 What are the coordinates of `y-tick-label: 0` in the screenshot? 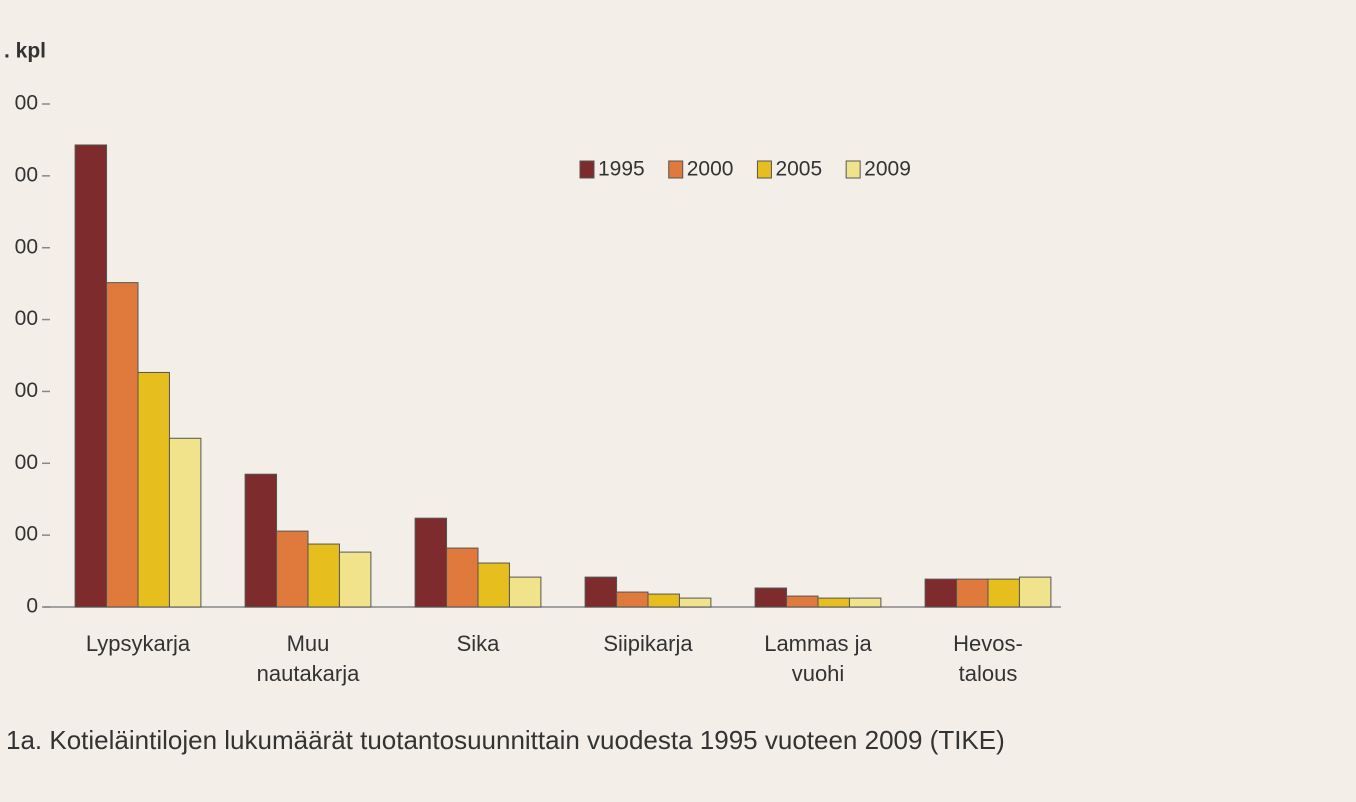 It's located at (32, 606).